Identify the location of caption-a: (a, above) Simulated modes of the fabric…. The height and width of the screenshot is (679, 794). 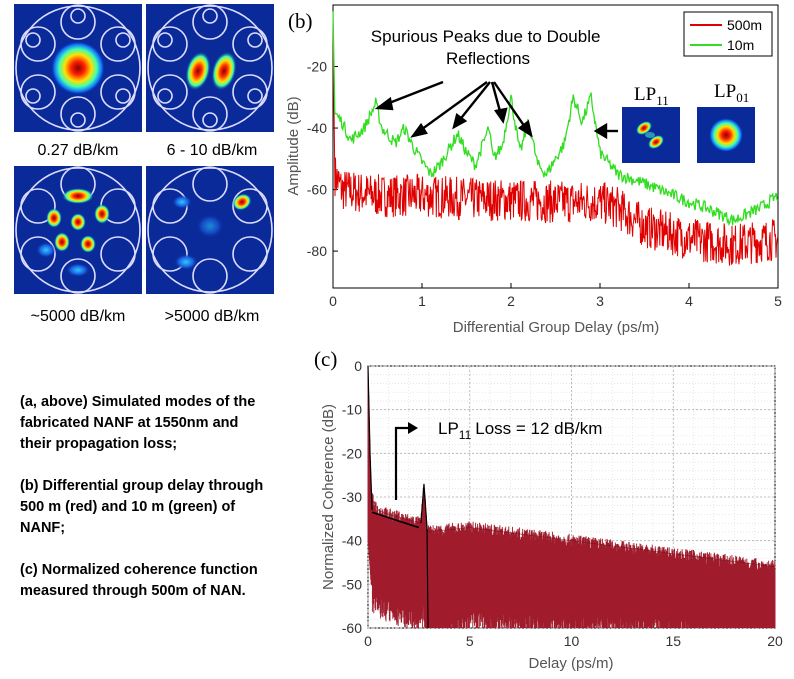
(138, 423).